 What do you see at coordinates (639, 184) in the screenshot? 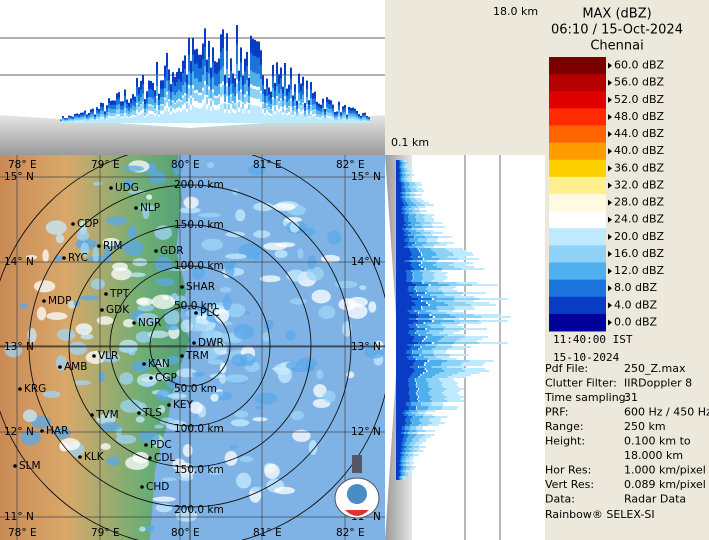
I see `legend-label: 32.0 dBZ` at bounding box center [639, 184].